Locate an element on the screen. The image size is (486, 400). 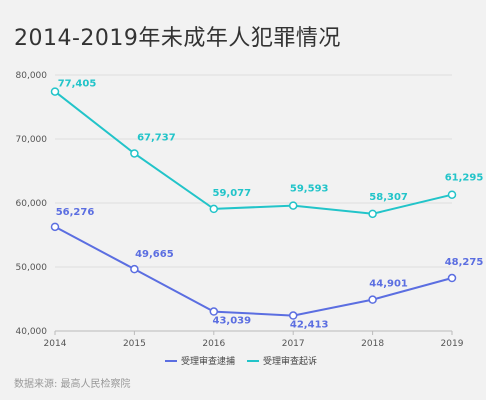
y-tick-label: 50,000 is located at coordinates (32, 268).